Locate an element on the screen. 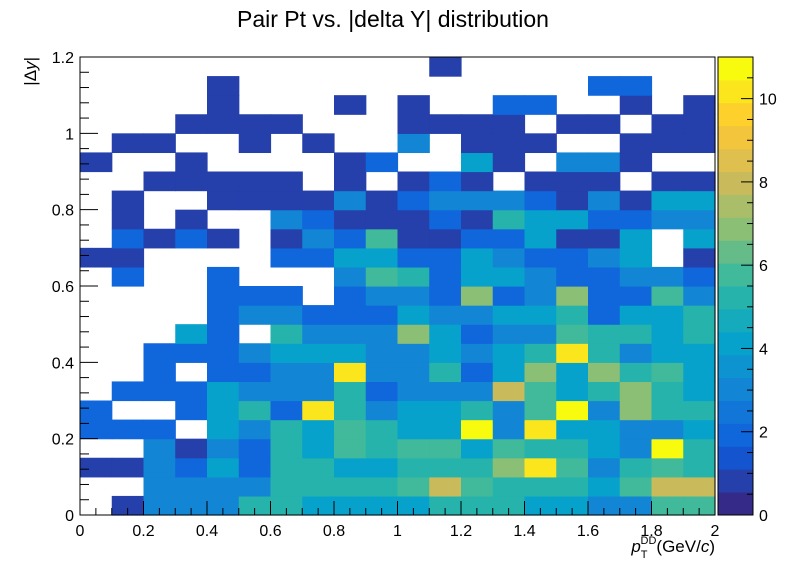 The height and width of the screenshot is (572, 796). x-tick-label: 0.8 is located at coordinates (334, 531).